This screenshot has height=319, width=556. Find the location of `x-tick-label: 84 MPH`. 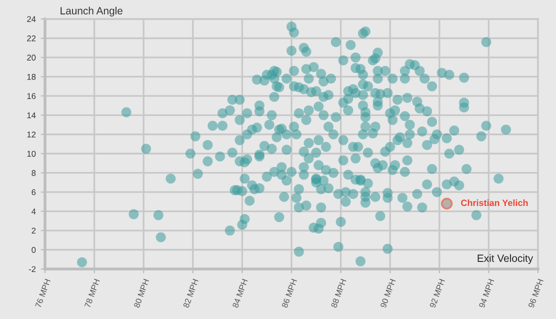

x-tick-label: 84 MPH is located at coordinates (240, 293).